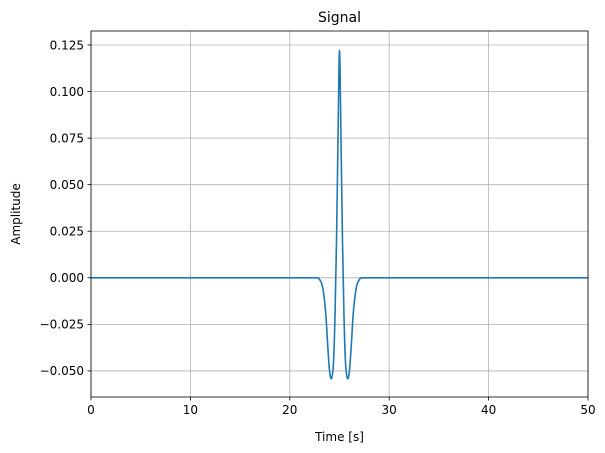 The image size is (605, 453). Describe the element at coordinates (289, 410) in the screenshot. I see `x-tick-label: 20` at that location.